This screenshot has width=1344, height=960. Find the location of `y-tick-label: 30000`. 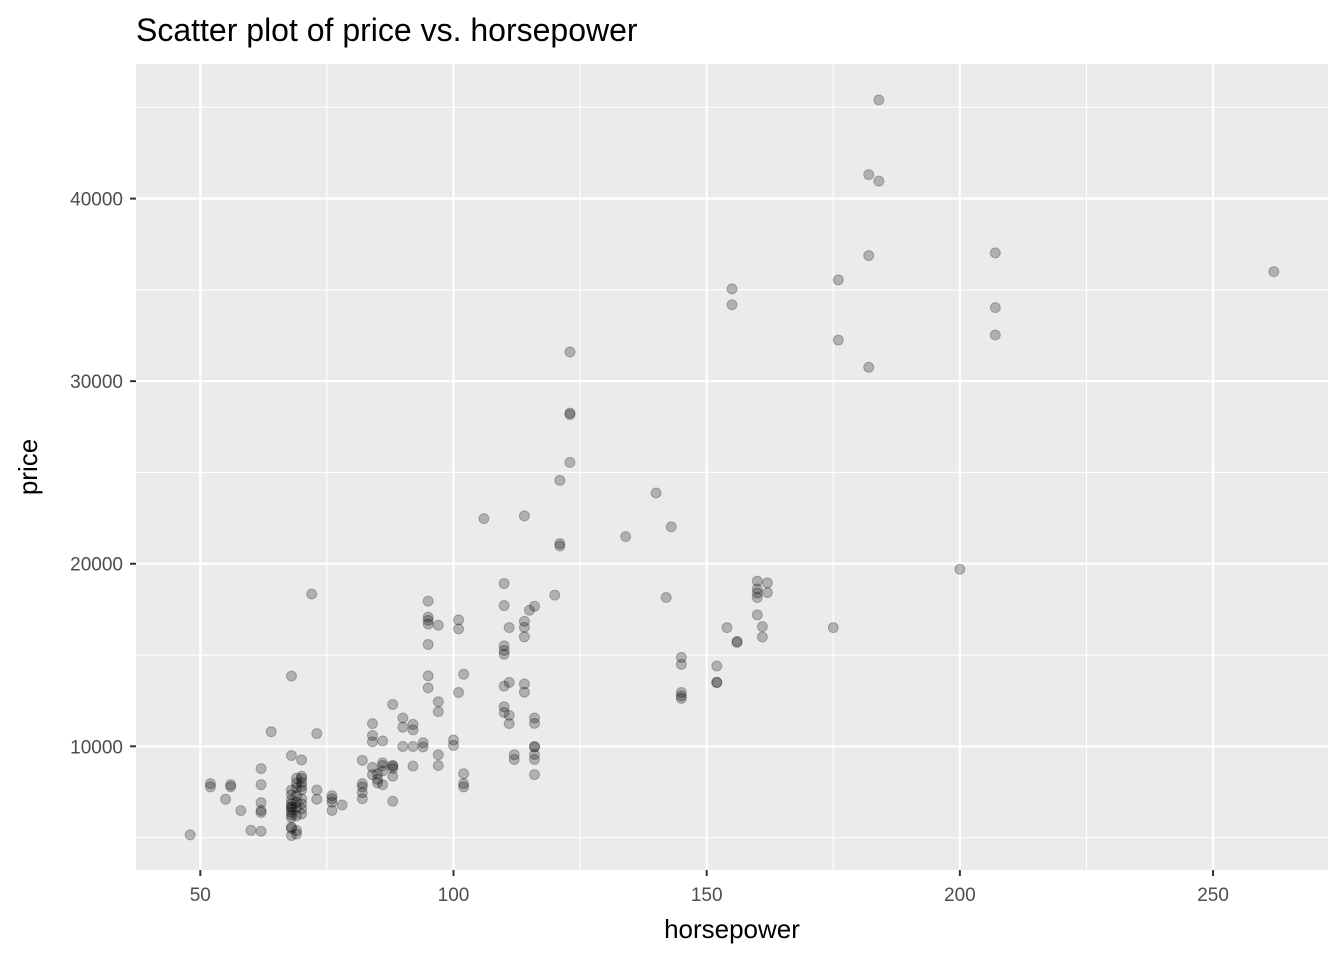

y-tick-label: 30000 is located at coordinates (96, 382).